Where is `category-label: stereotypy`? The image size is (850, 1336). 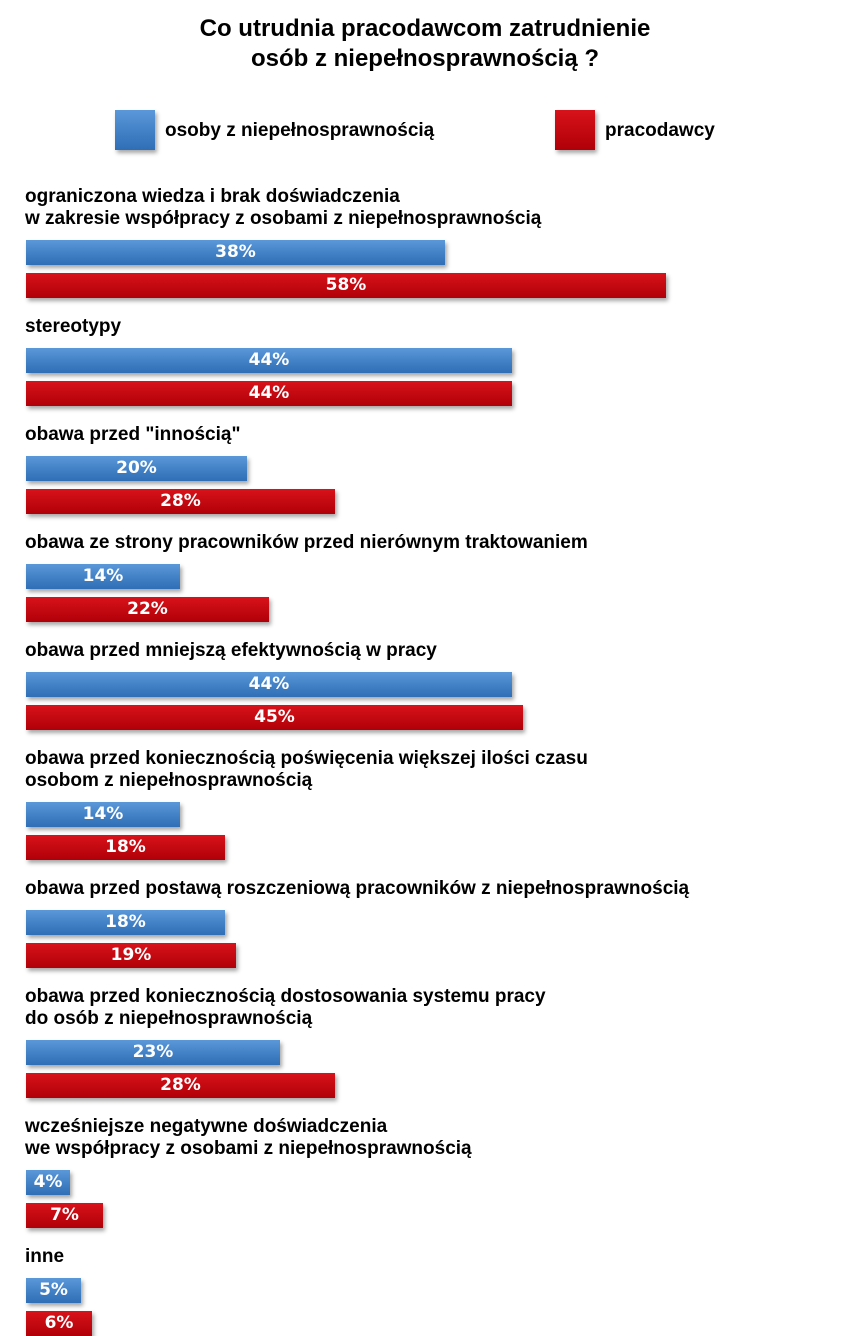
category-label: stereotypy is located at coordinates (73, 327).